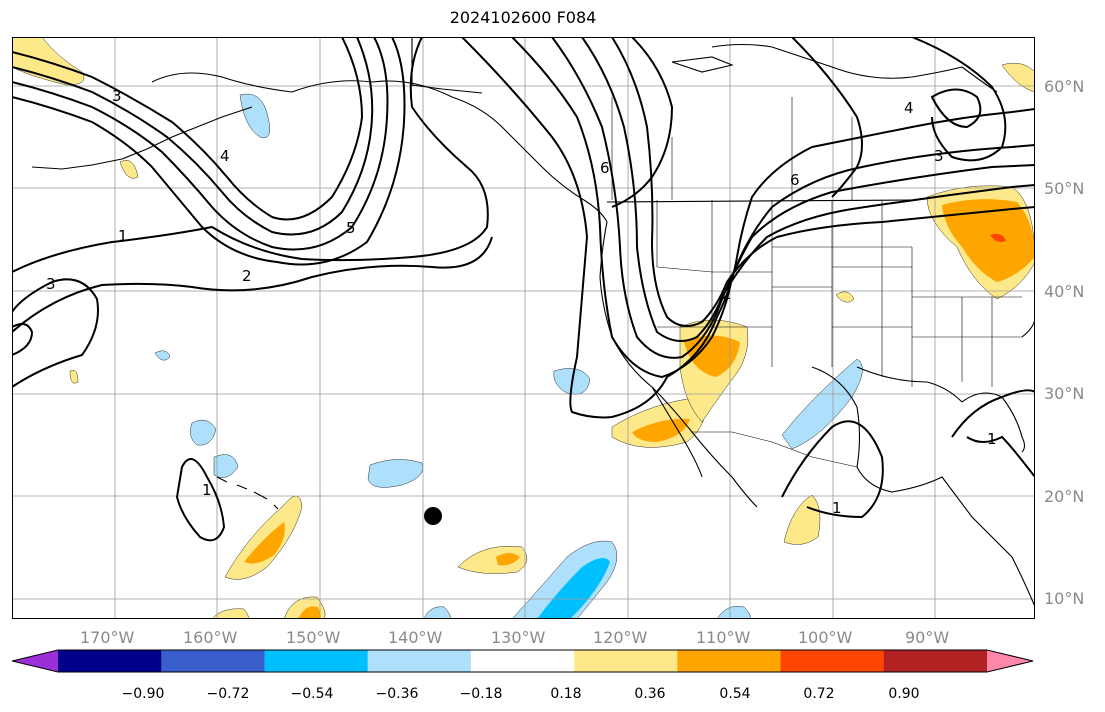 Image resolution: width=1105 pixels, height=712 pixels. What do you see at coordinates (200, 500) in the screenshot?
I see `contour-hawaii-loop` at bounding box center [200, 500].